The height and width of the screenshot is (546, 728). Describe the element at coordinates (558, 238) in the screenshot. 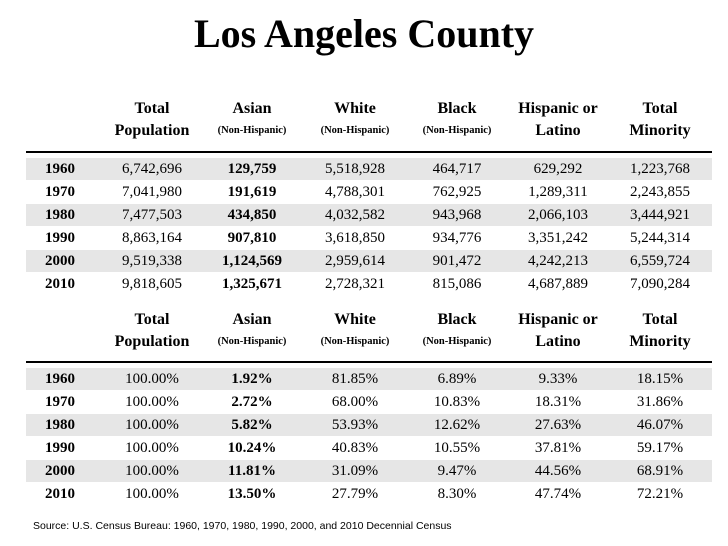

I see `hispanic-cell: 3,351,242` at that location.